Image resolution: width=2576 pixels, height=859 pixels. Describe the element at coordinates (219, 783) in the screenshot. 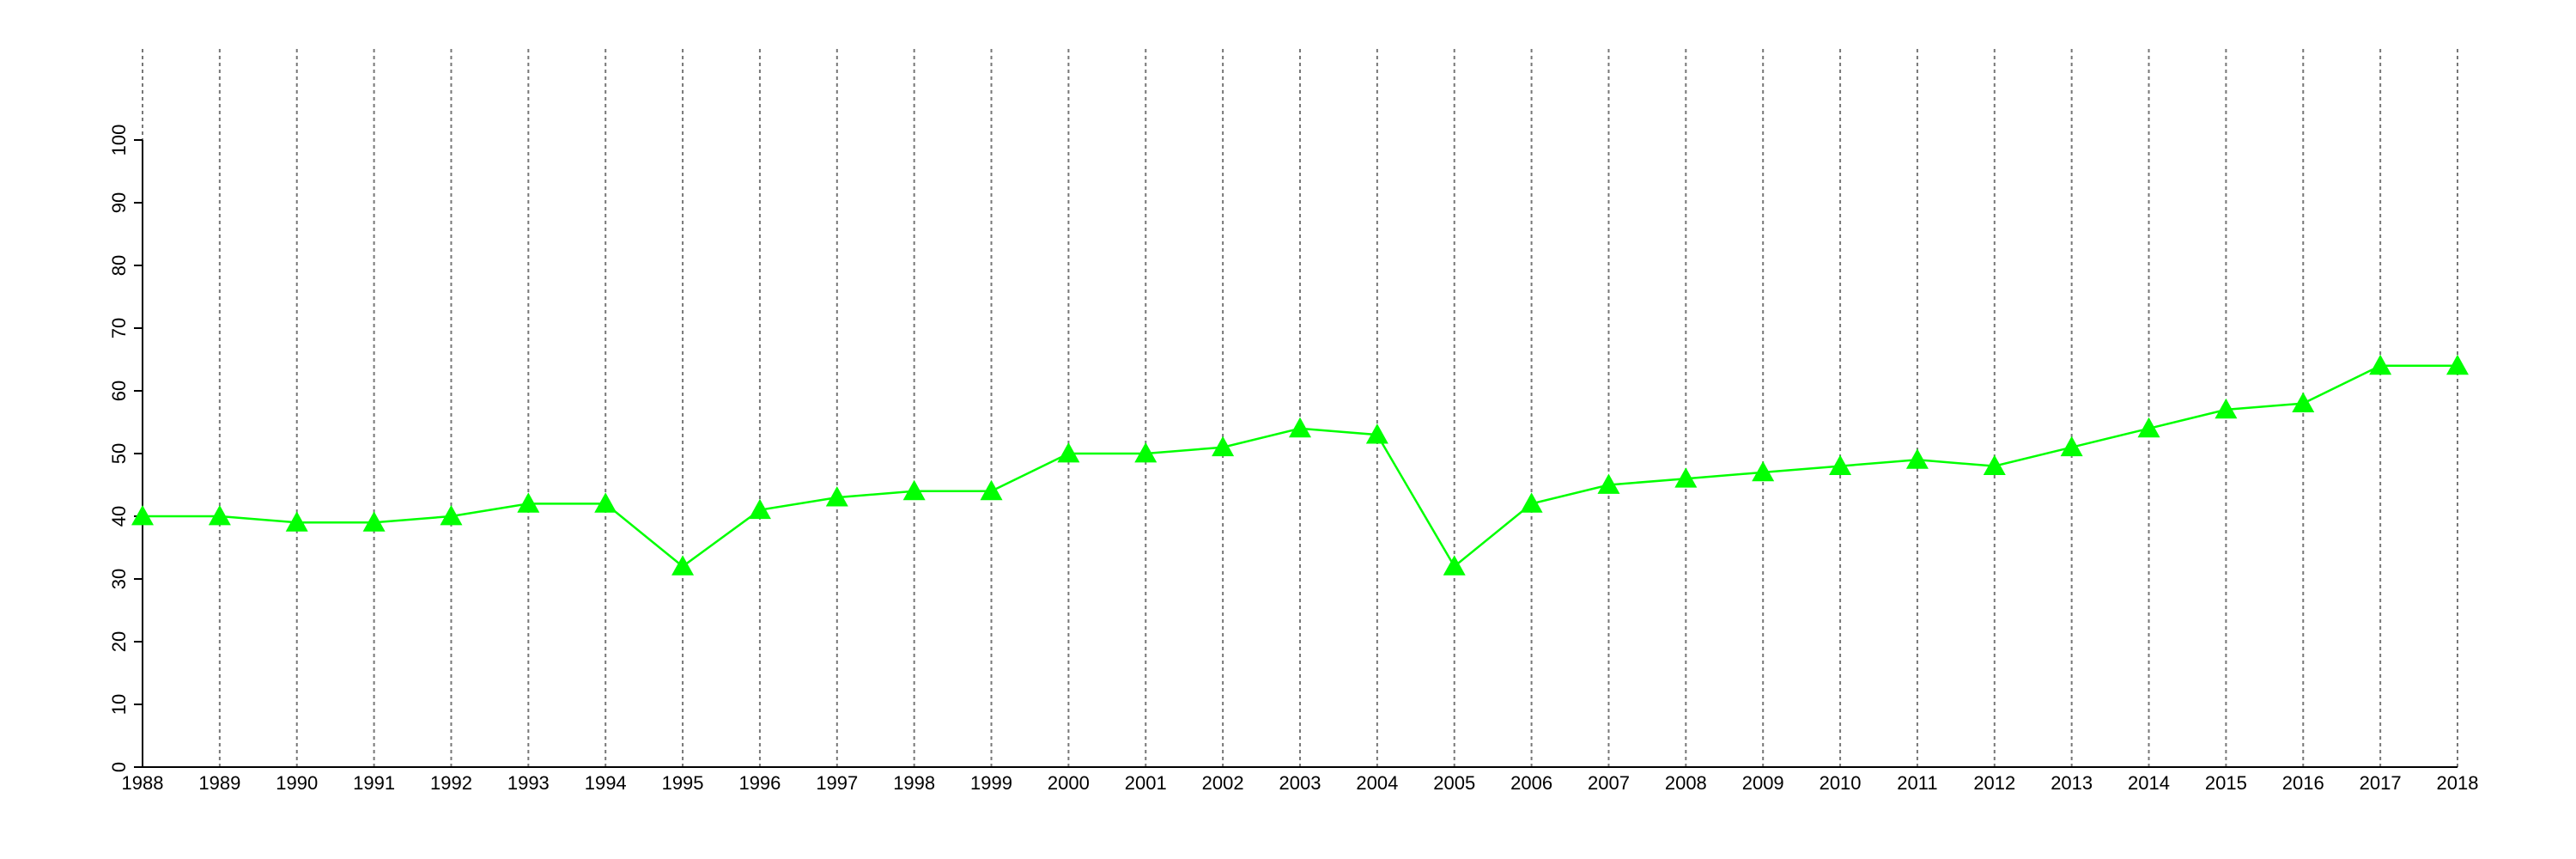

I see `x-tick-label: 1989` at that location.